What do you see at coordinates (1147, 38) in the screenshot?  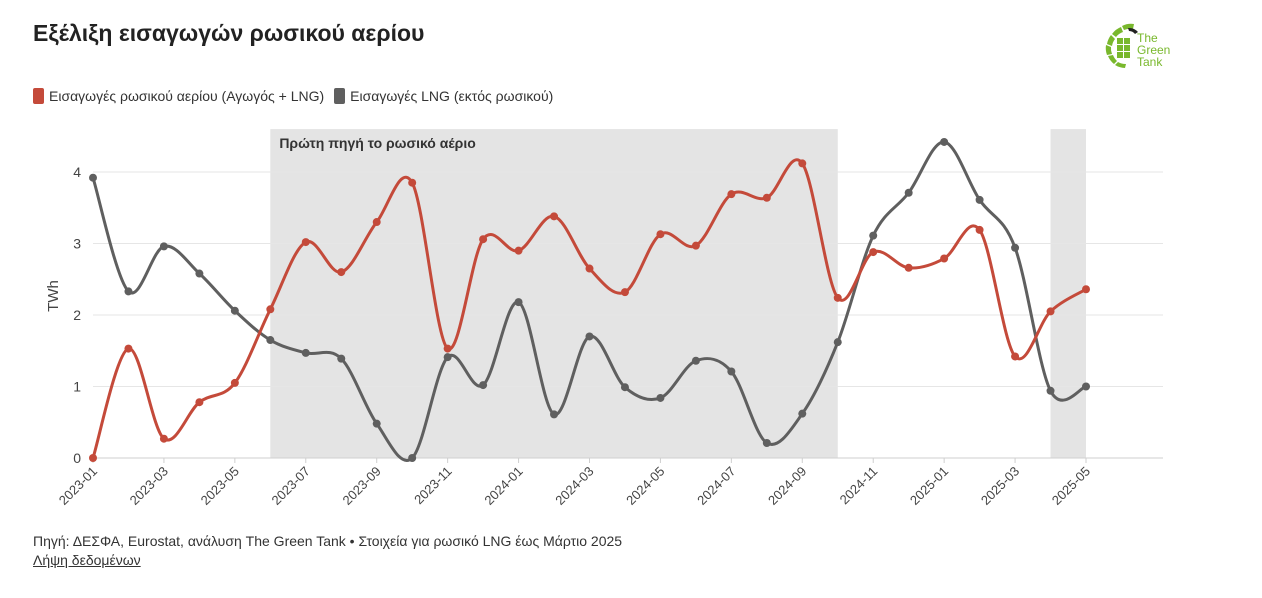 I see `logo-text-the: The` at bounding box center [1147, 38].